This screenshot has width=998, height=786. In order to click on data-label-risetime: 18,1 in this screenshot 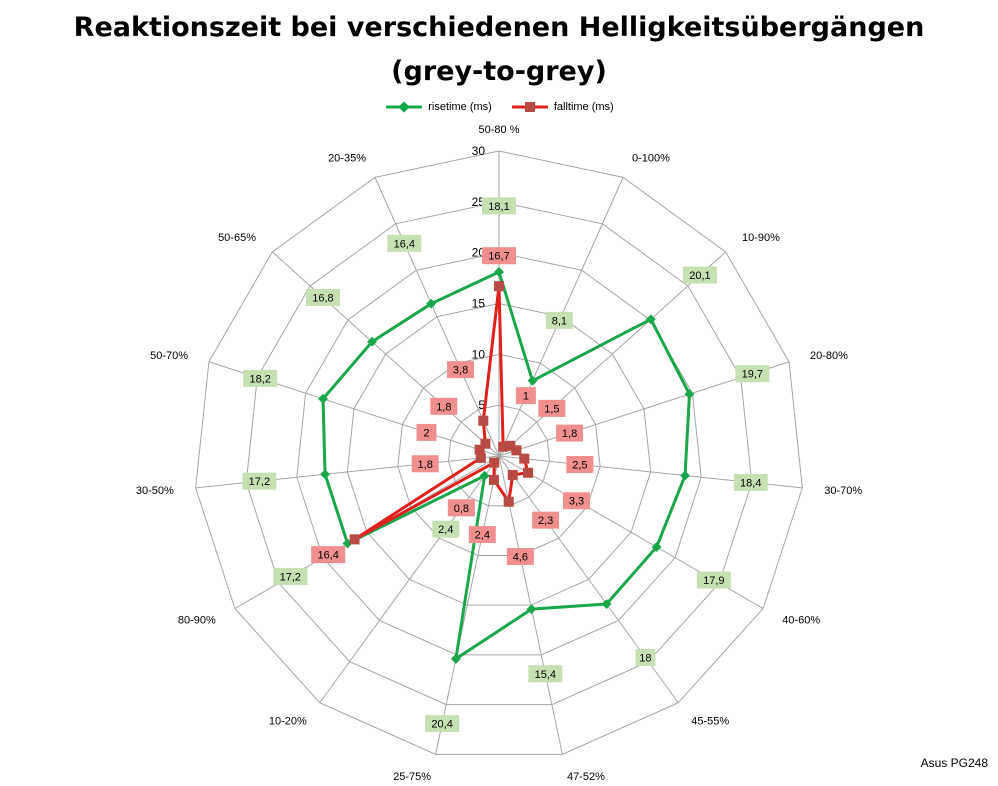, I will do `click(498, 207)`.